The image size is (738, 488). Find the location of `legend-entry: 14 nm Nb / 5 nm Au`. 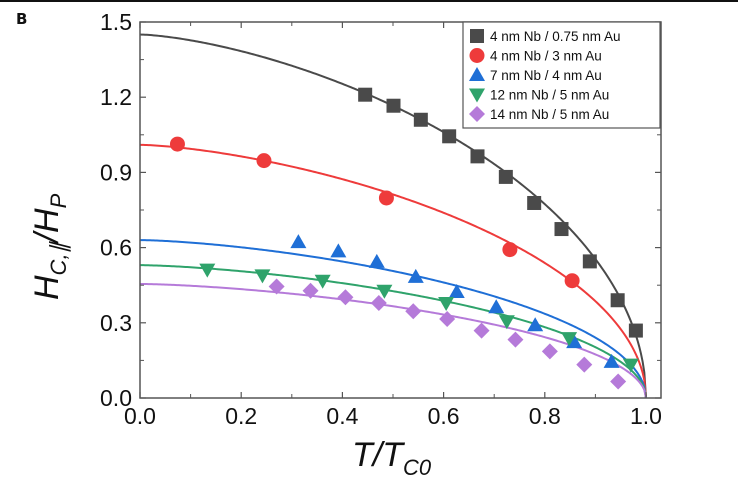

legend-entry: 14 nm Nb / 5 nm Au is located at coordinates (549, 114).